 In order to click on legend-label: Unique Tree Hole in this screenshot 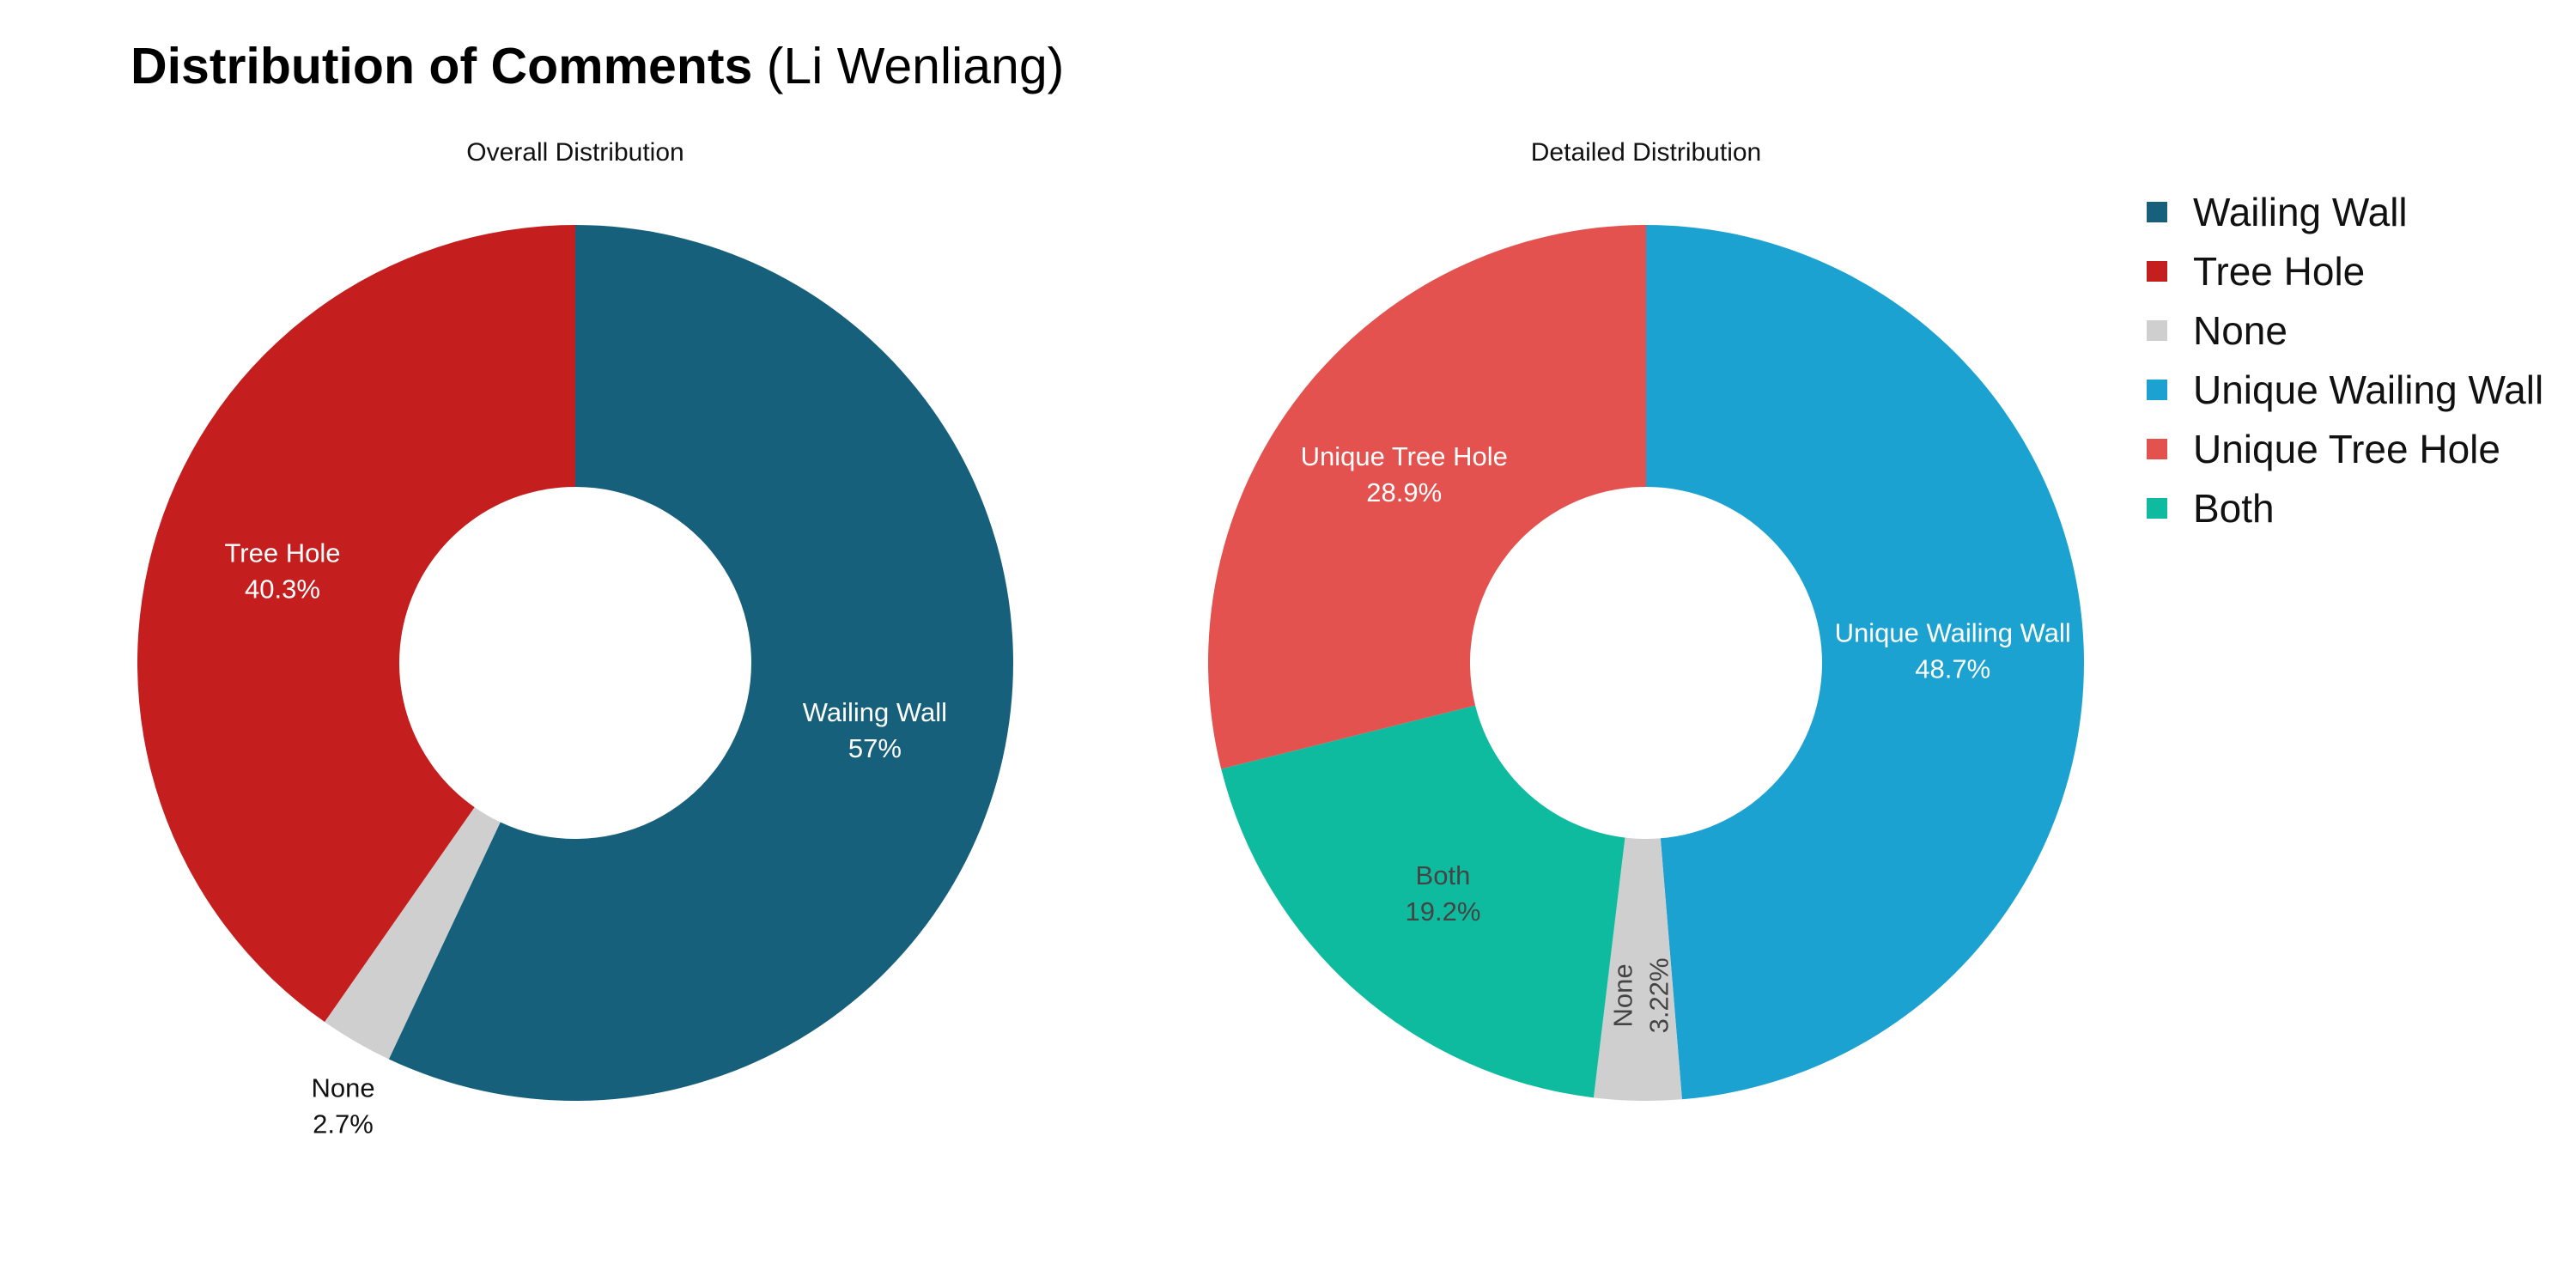, I will do `click(2346, 448)`.